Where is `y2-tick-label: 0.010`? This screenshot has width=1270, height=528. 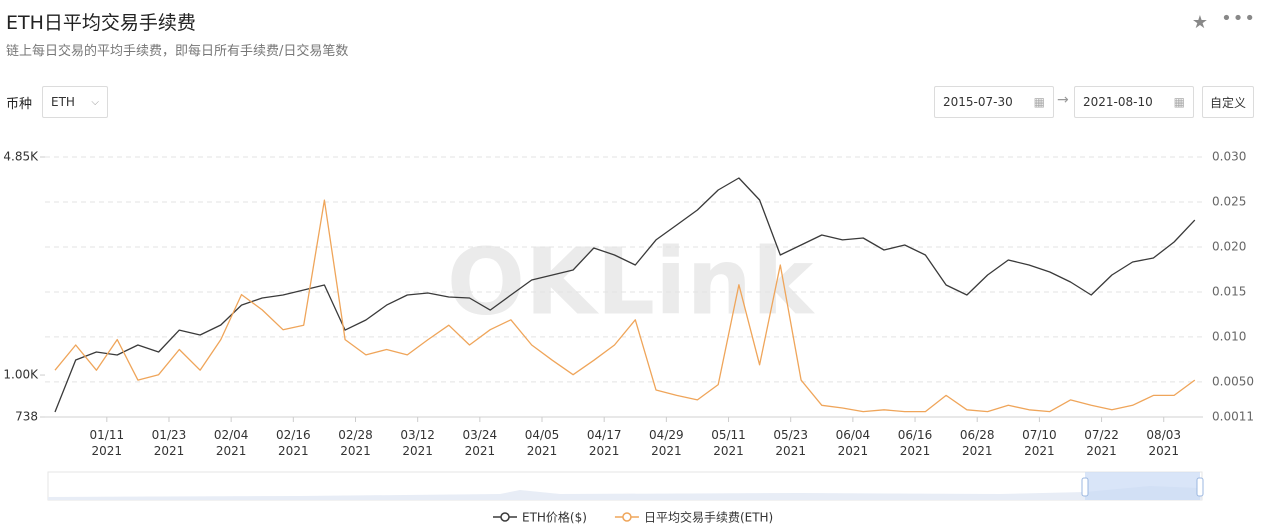
y2-tick-label: 0.010 is located at coordinates (1229, 336).